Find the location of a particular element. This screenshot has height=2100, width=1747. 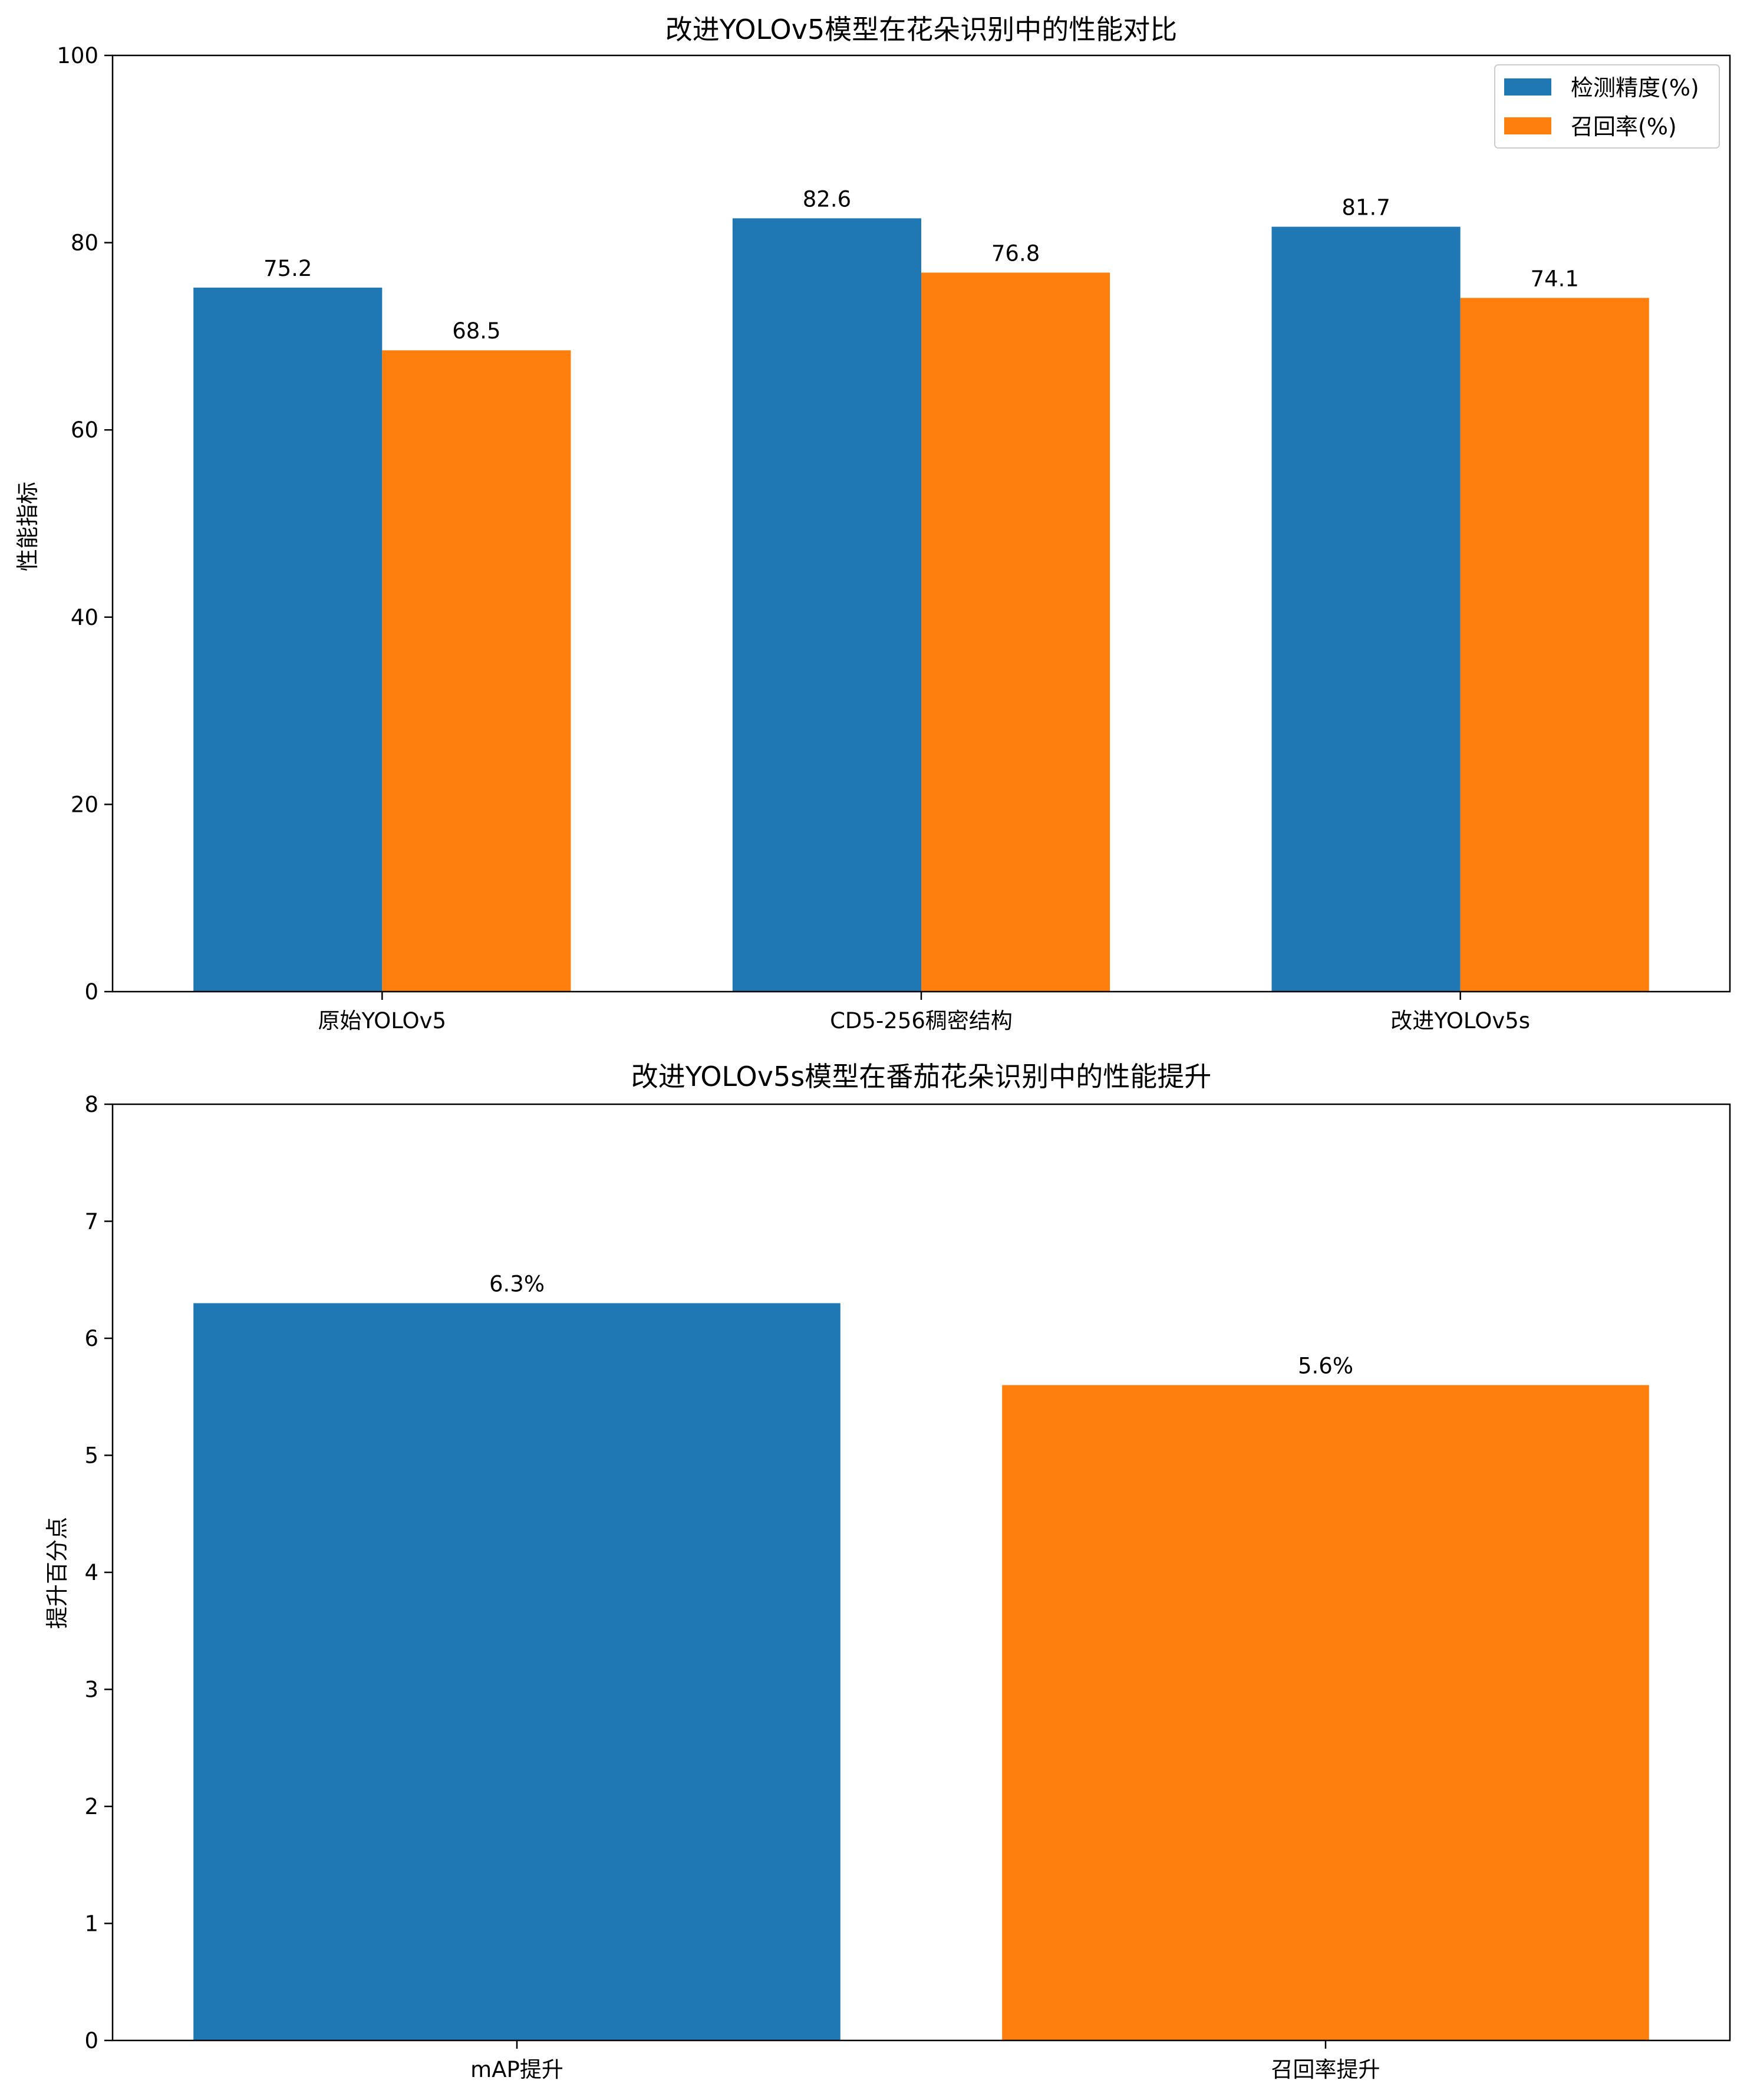

x-tick-label-1: CD5-256稠密结构 is located at coordinates (922, 1020).